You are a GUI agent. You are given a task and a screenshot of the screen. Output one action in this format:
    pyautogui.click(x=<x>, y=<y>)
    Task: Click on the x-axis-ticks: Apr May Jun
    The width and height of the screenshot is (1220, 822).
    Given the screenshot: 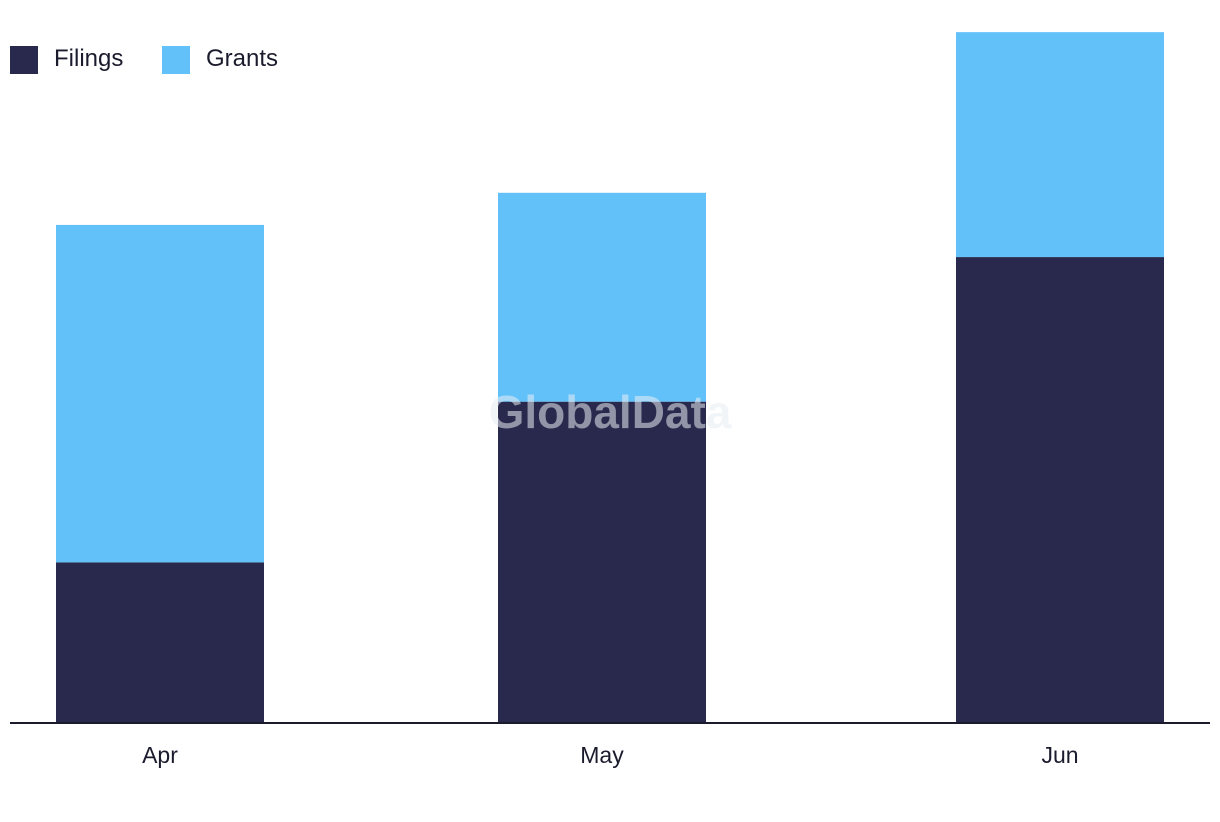 What is the action you would take?
    pyautogui.click(x=610, y=755)
    